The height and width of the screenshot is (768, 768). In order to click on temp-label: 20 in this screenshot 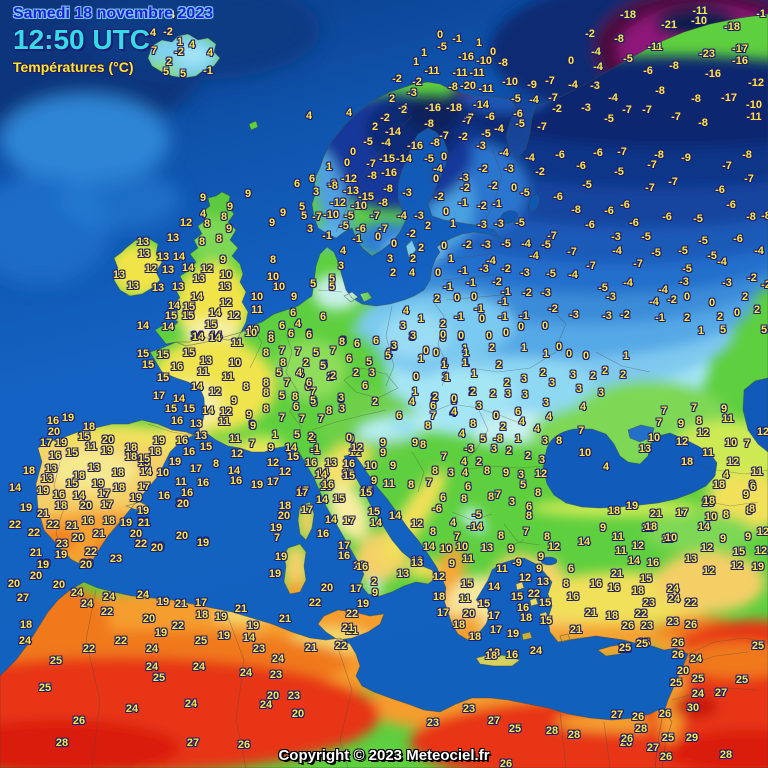, I will do `click(86, 506)`.